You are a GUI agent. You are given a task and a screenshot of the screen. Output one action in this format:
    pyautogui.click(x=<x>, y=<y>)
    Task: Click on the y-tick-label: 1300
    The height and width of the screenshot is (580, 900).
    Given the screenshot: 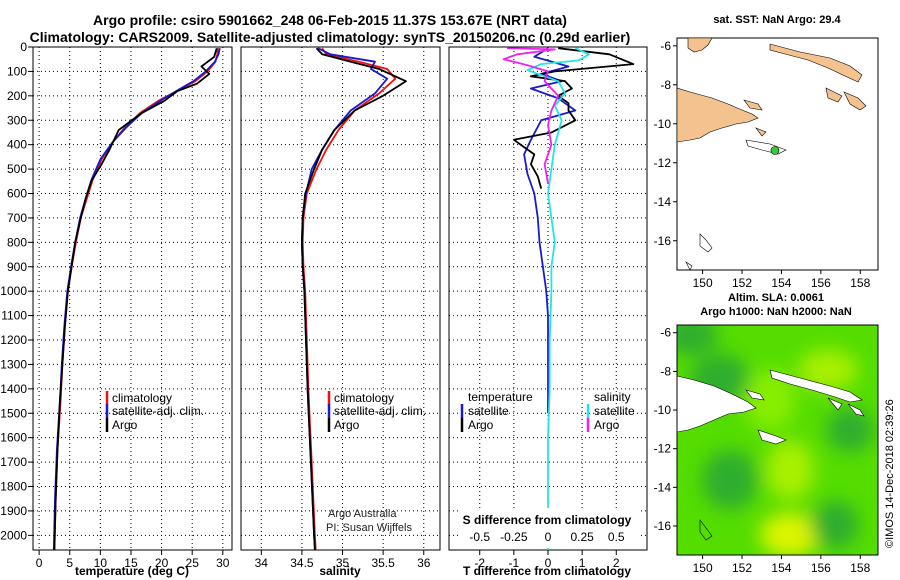 What is the action you would take?
    pyautogui.click(x=13, y=364)
    